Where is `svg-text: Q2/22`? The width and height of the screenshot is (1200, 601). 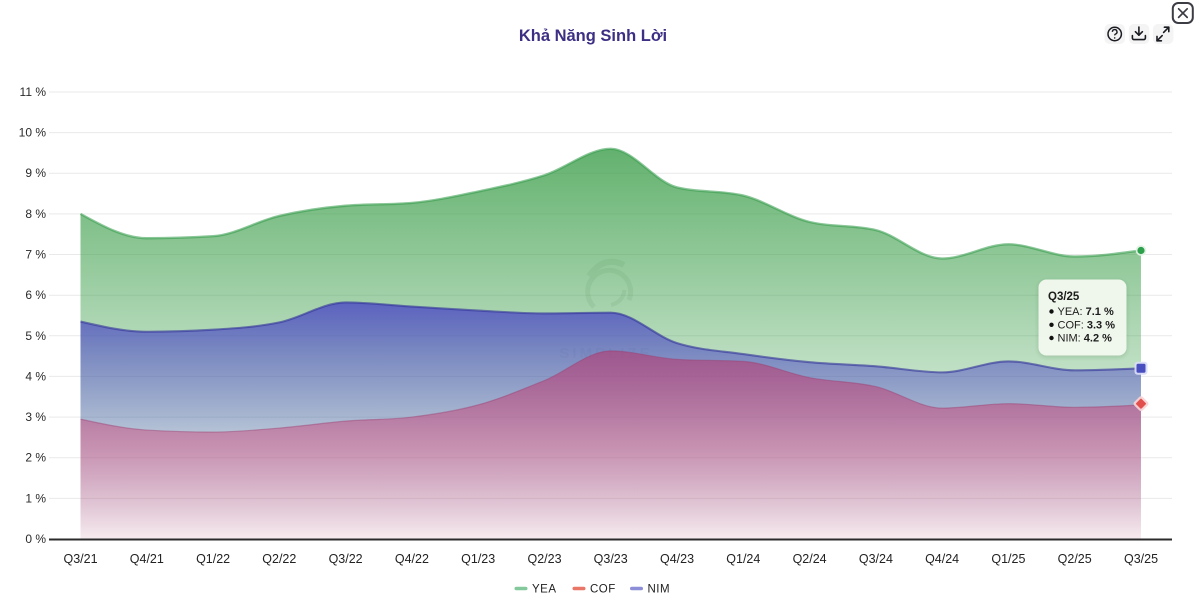
svg-text: Q2/22 is located at coordinates (279, 559).